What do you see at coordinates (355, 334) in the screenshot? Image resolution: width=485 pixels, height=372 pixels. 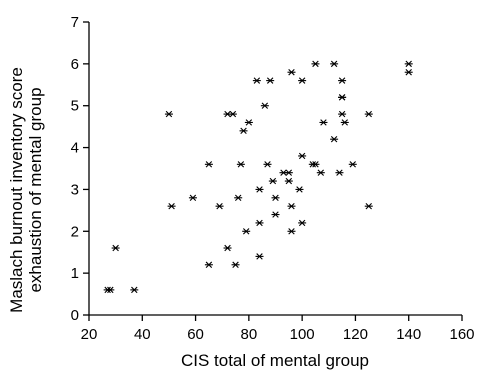 I see `x-tick-label: 120` at bounding box center [355, 334].